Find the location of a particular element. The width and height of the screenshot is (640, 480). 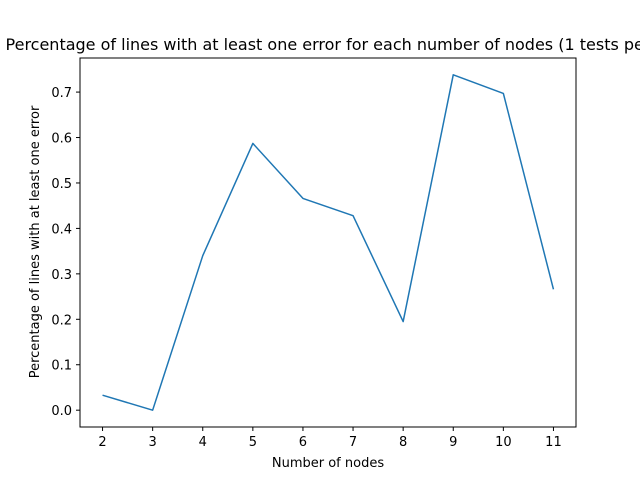

x-tick-label: 8 is located at coordinates (403, 442).